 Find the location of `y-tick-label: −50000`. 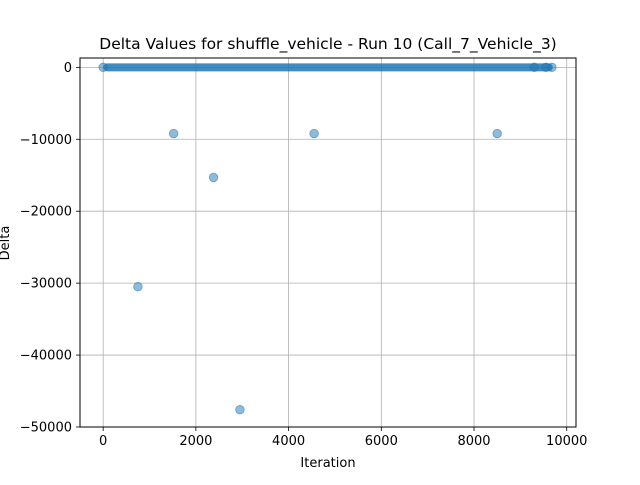

y-tick-label: −50000 is located at coordinates (46, 428).